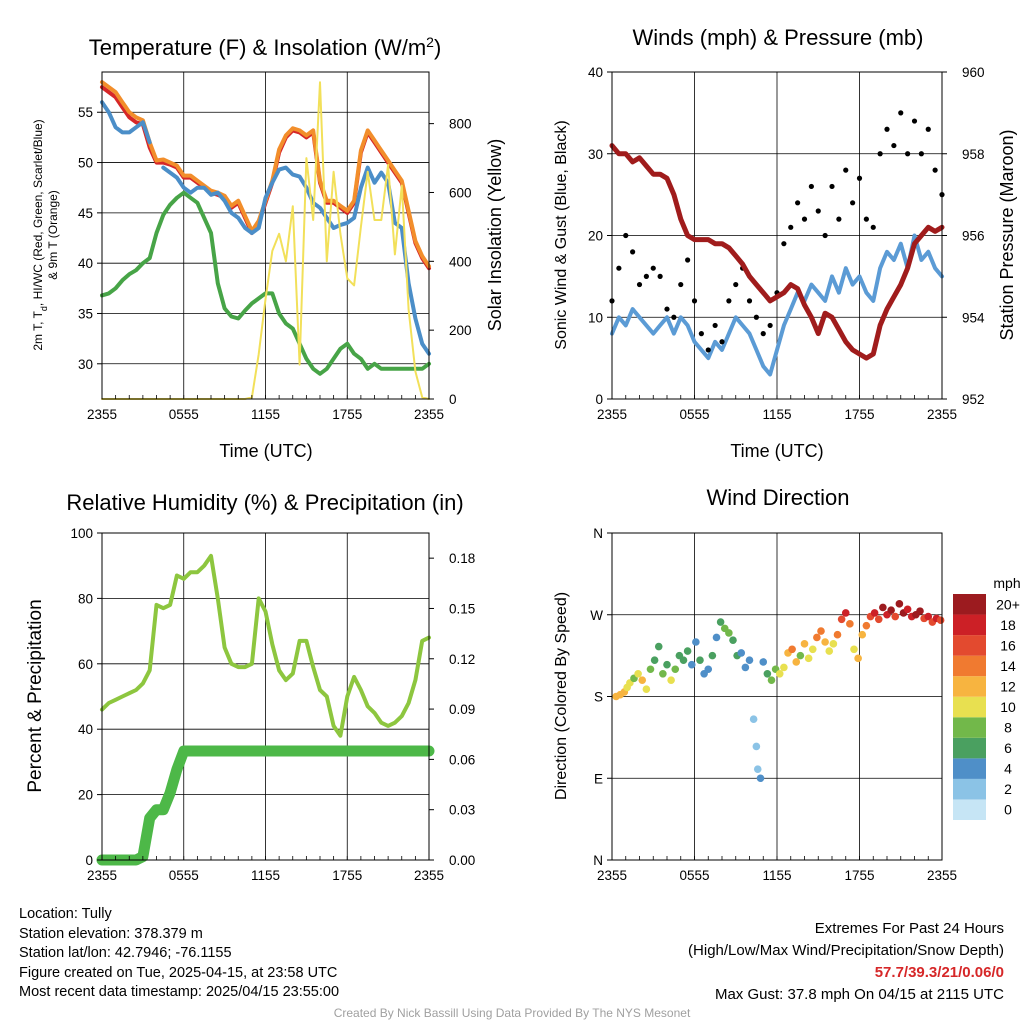 This screenshot has width=1024, height=1024. What do you see at coordinates (1008, 666) in the screenshot?
I see `colorbar-label: 14` at bounding box center [1008, 666].